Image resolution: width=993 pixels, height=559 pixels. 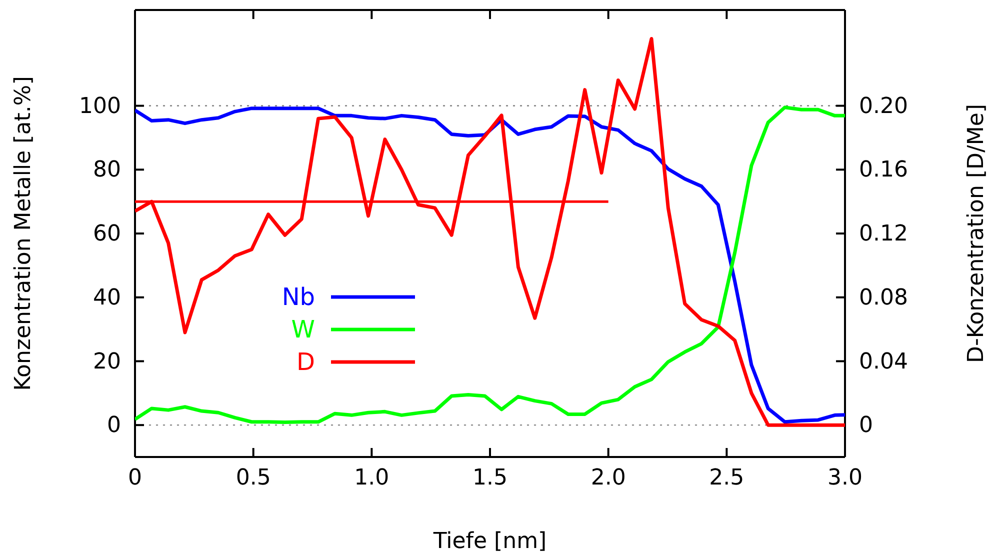 I want to click on y2-tick-label: 0.12, so click(x=883, y=234).